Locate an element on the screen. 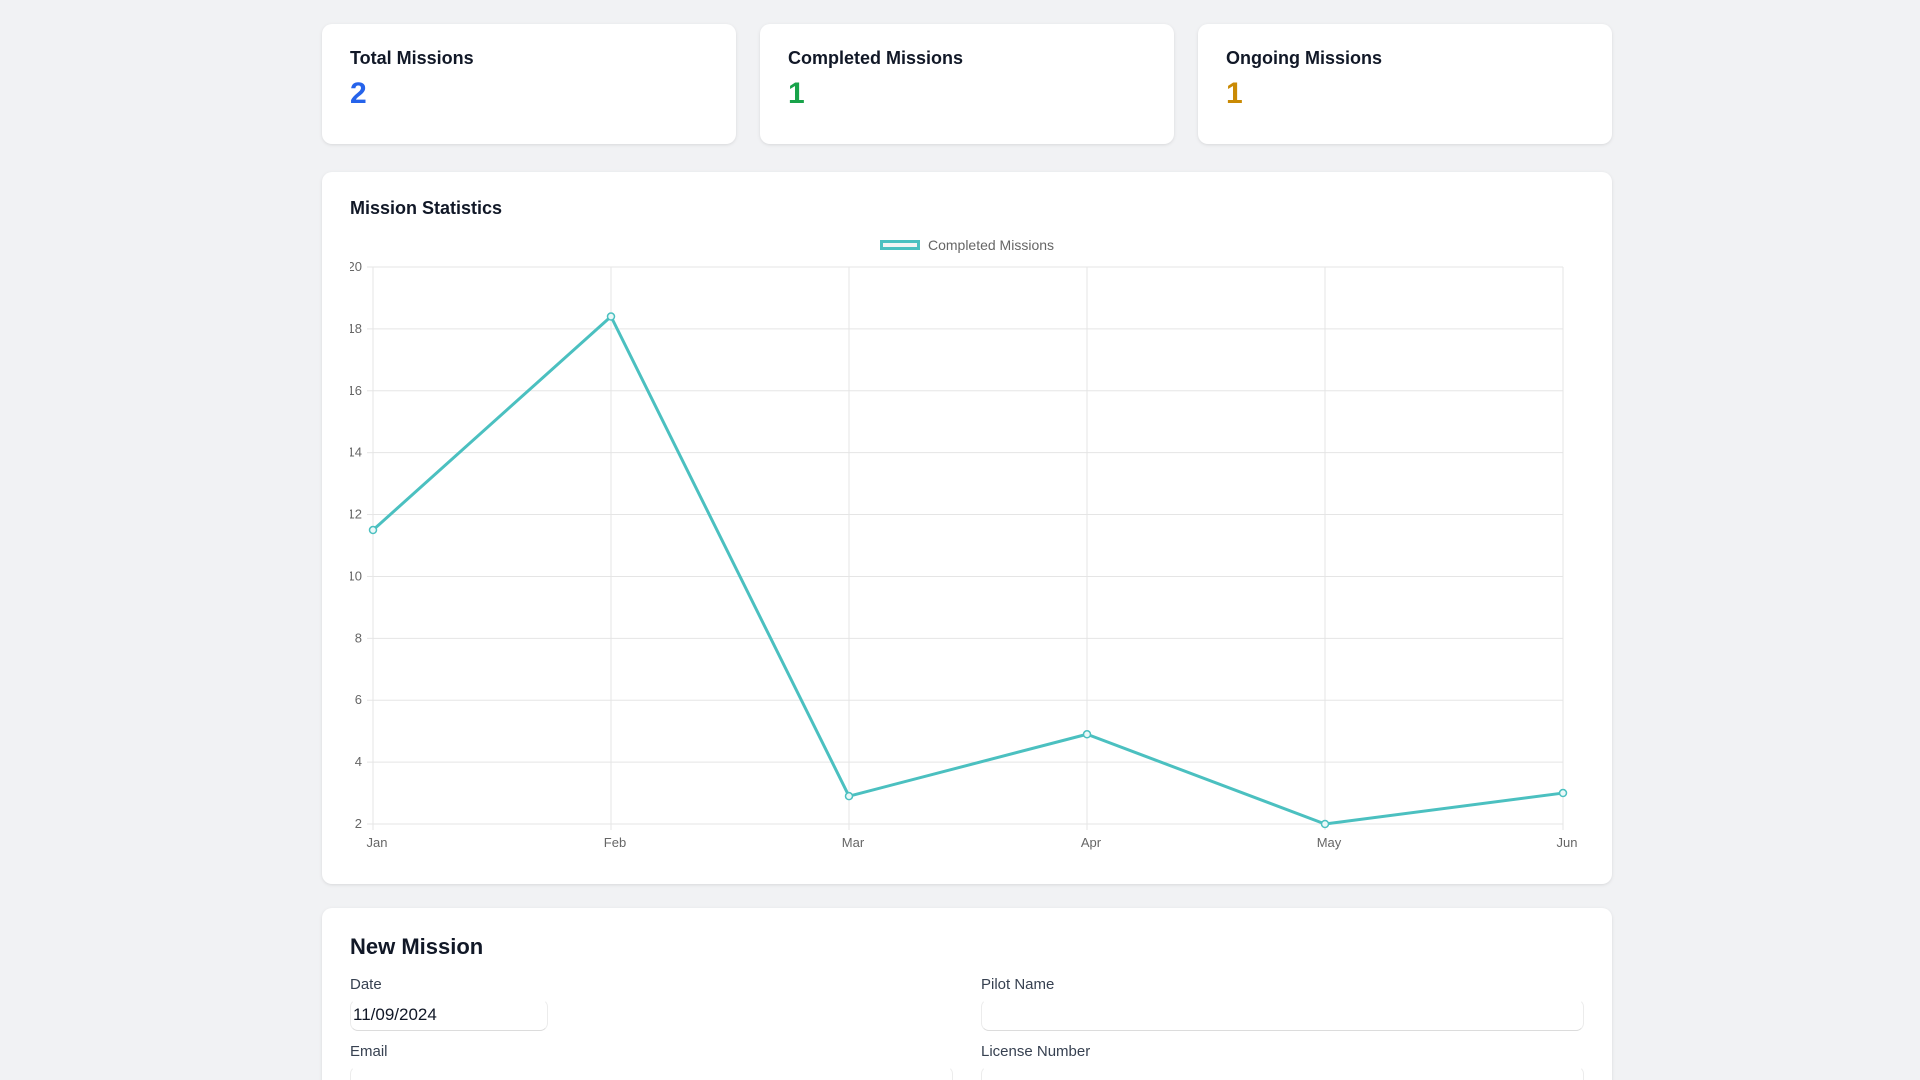 The height and width of the screenshot is (1080, 1920). svg-text: Feb is located at coordinates (615, 842).